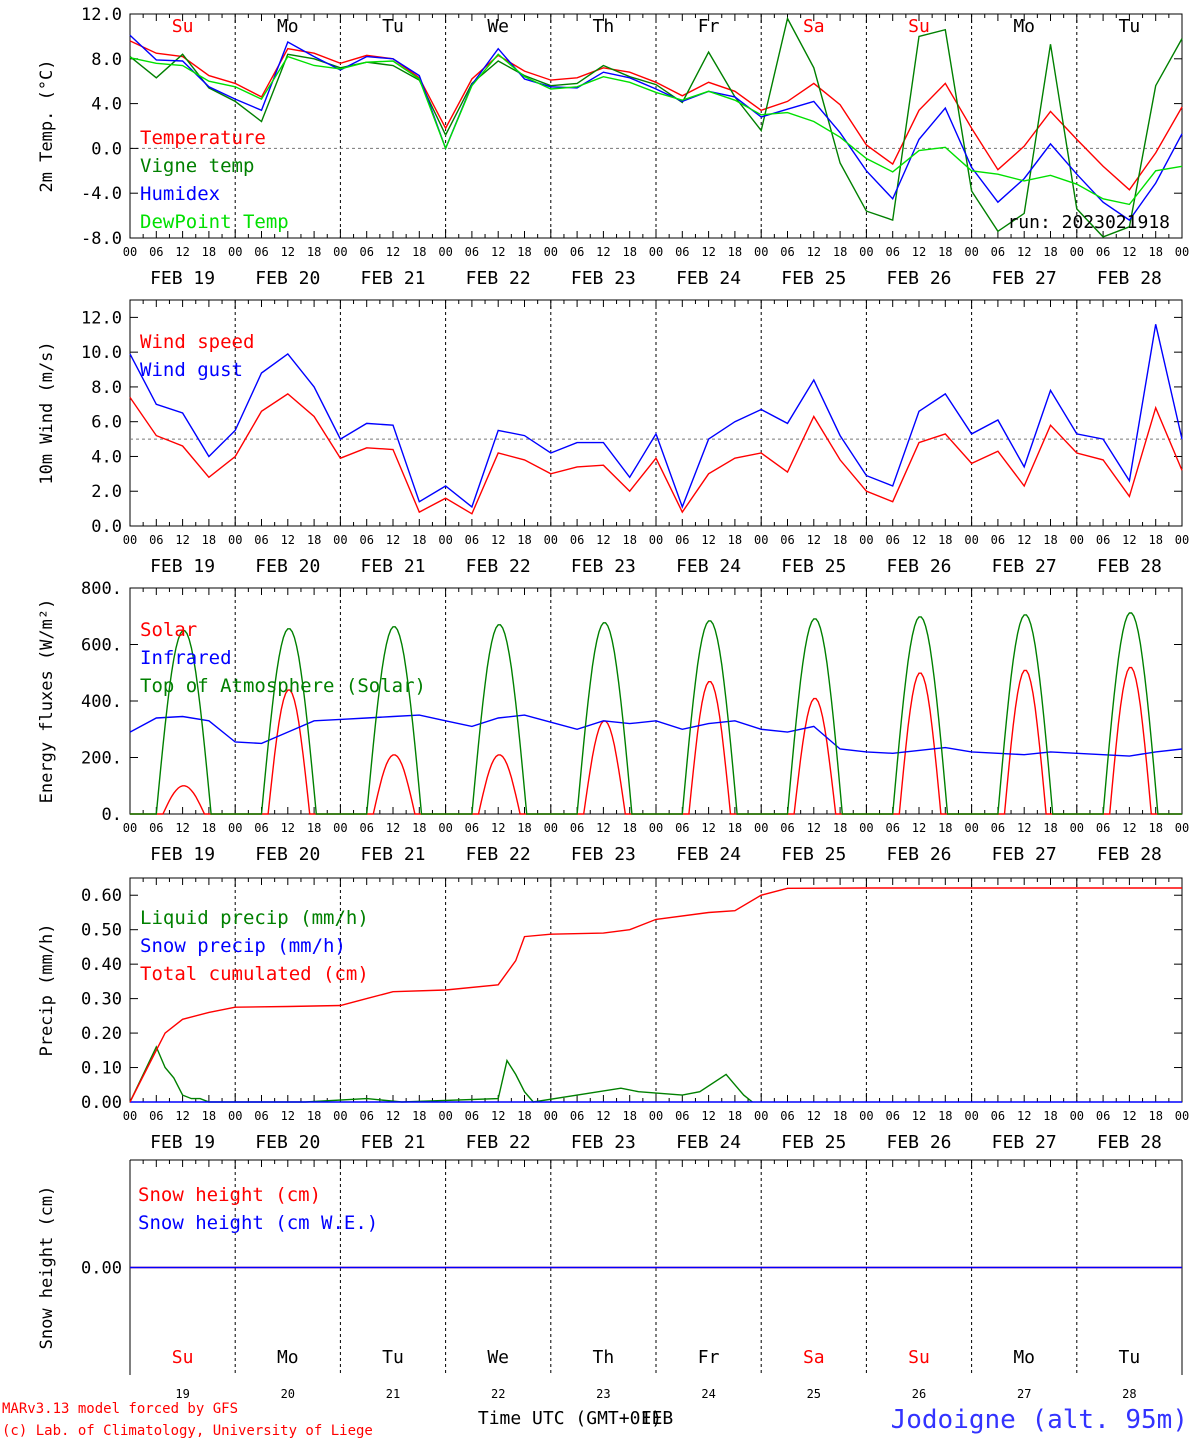 The height and width of the screenshot is (1440, 1194). I want to click on y-tick-label: 0., so click(112, 815).